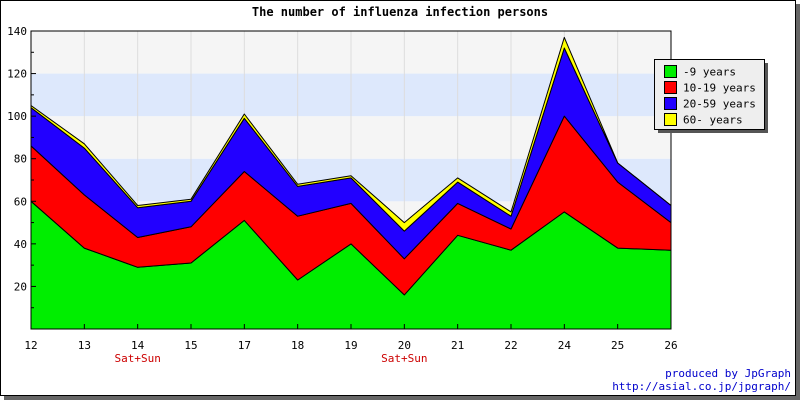  Describe the element at coordinates (510, 345) in the screenshot. I see `x-tick-label: 22` at that location.